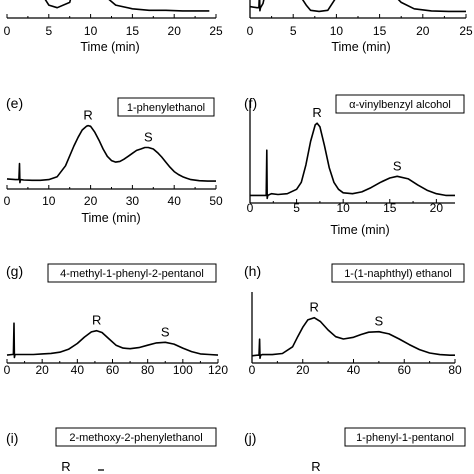  I want to click on x-tick-label: 100, so click(183, 370).